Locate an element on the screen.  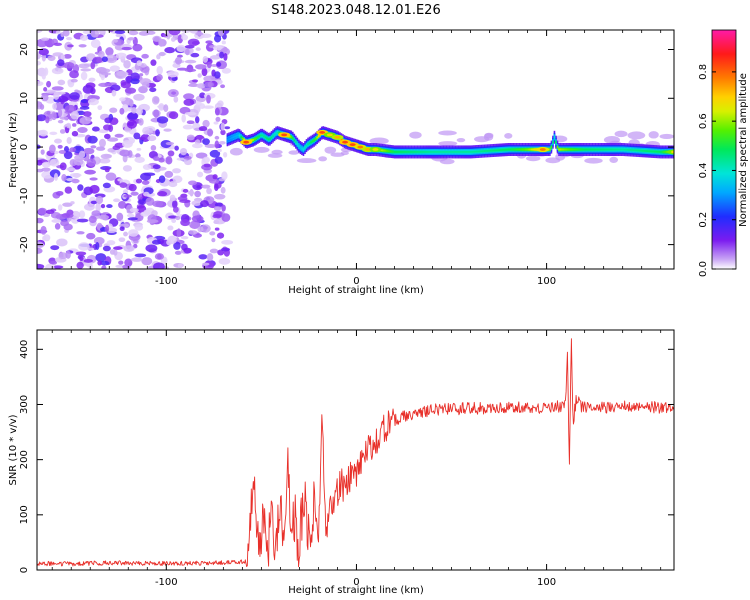
colorbar-tick-label: 0.8 is located at coordinates (703, 72).